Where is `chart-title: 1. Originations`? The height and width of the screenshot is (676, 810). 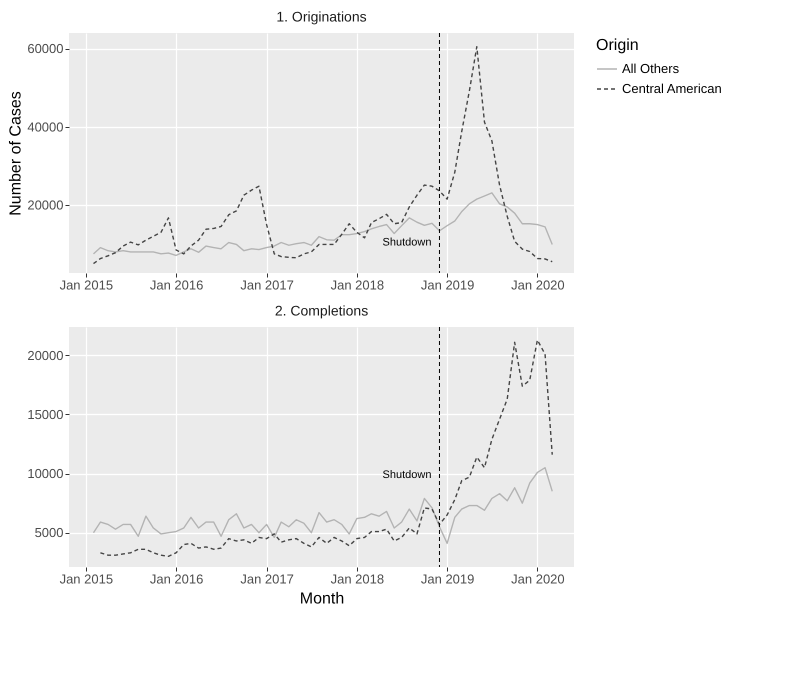
chart-title: 1. Originations is located at coordinates (321, 16).